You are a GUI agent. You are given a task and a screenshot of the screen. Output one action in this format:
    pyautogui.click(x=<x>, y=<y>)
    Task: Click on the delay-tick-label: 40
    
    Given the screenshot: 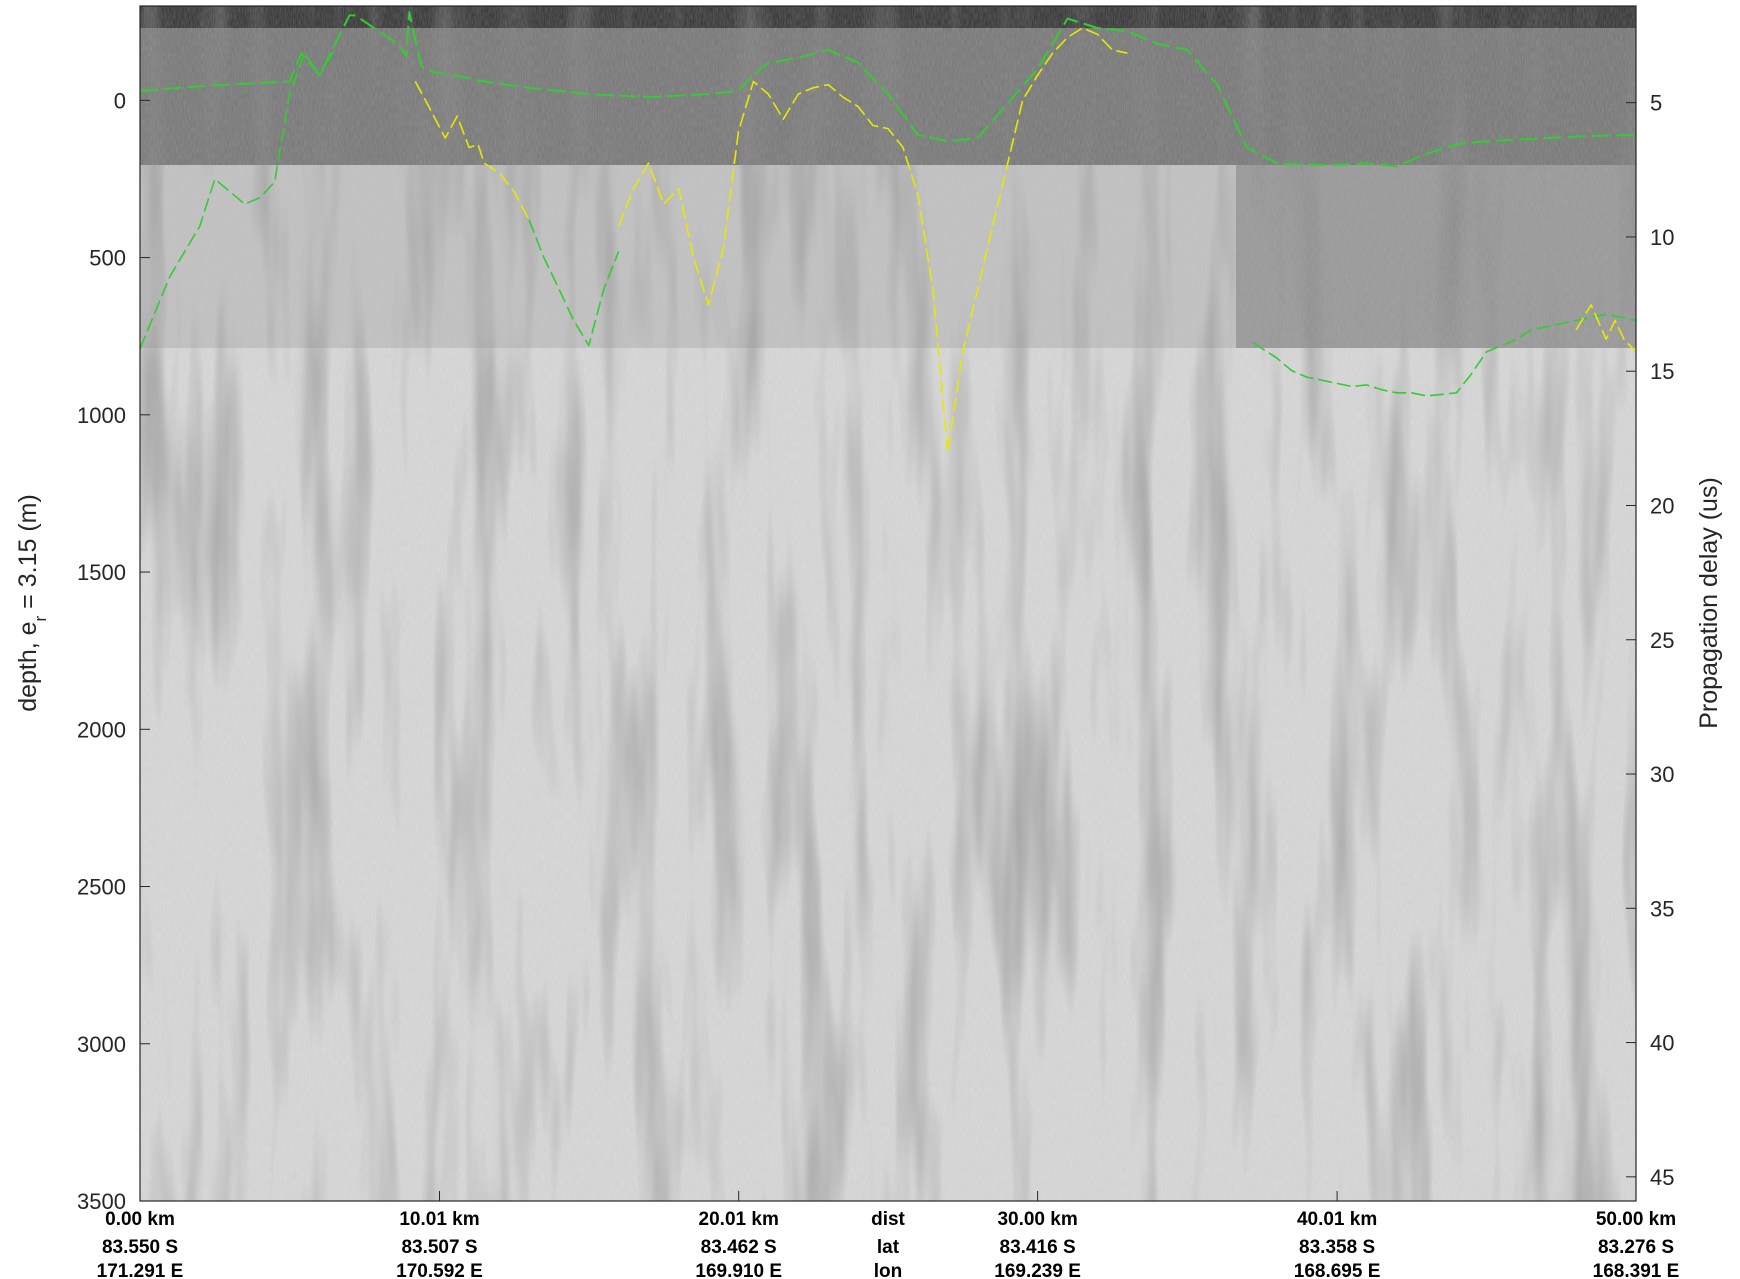 What is the action you would take?
    pyautogui.click(x=1662, y=1043)
    